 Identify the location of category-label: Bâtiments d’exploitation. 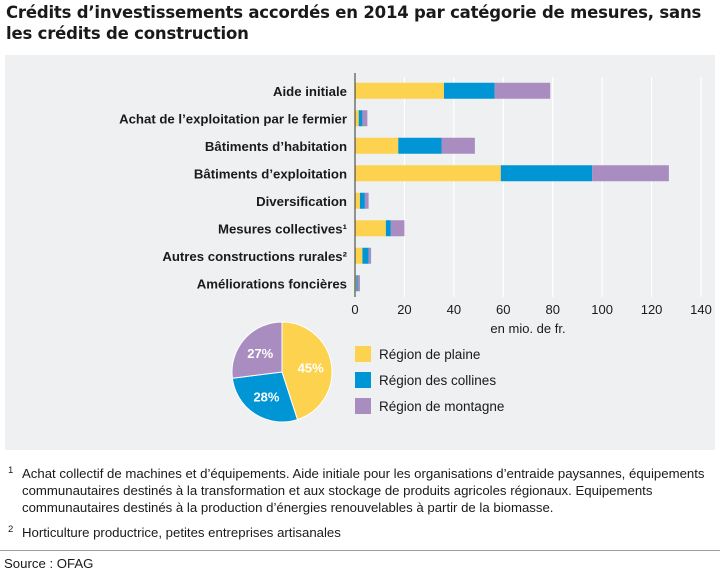
(270, 173).